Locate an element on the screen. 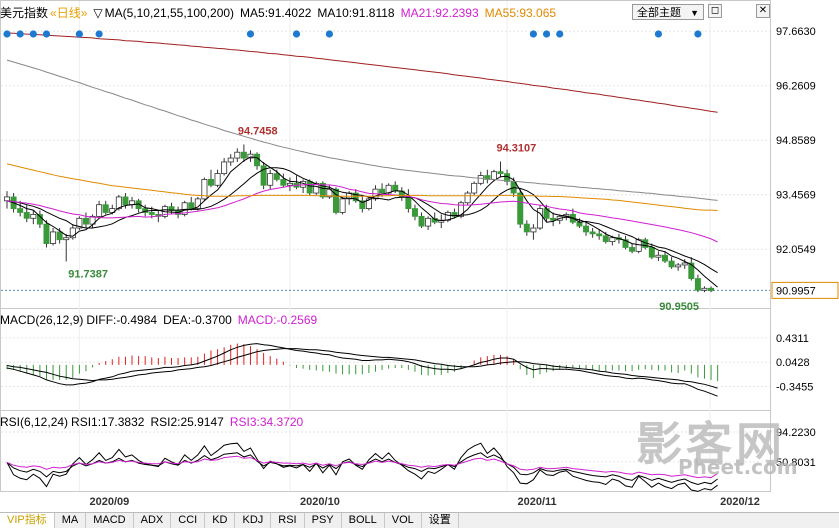  ma55-value: MA55:93.065 is located at coordinates (520, 13).